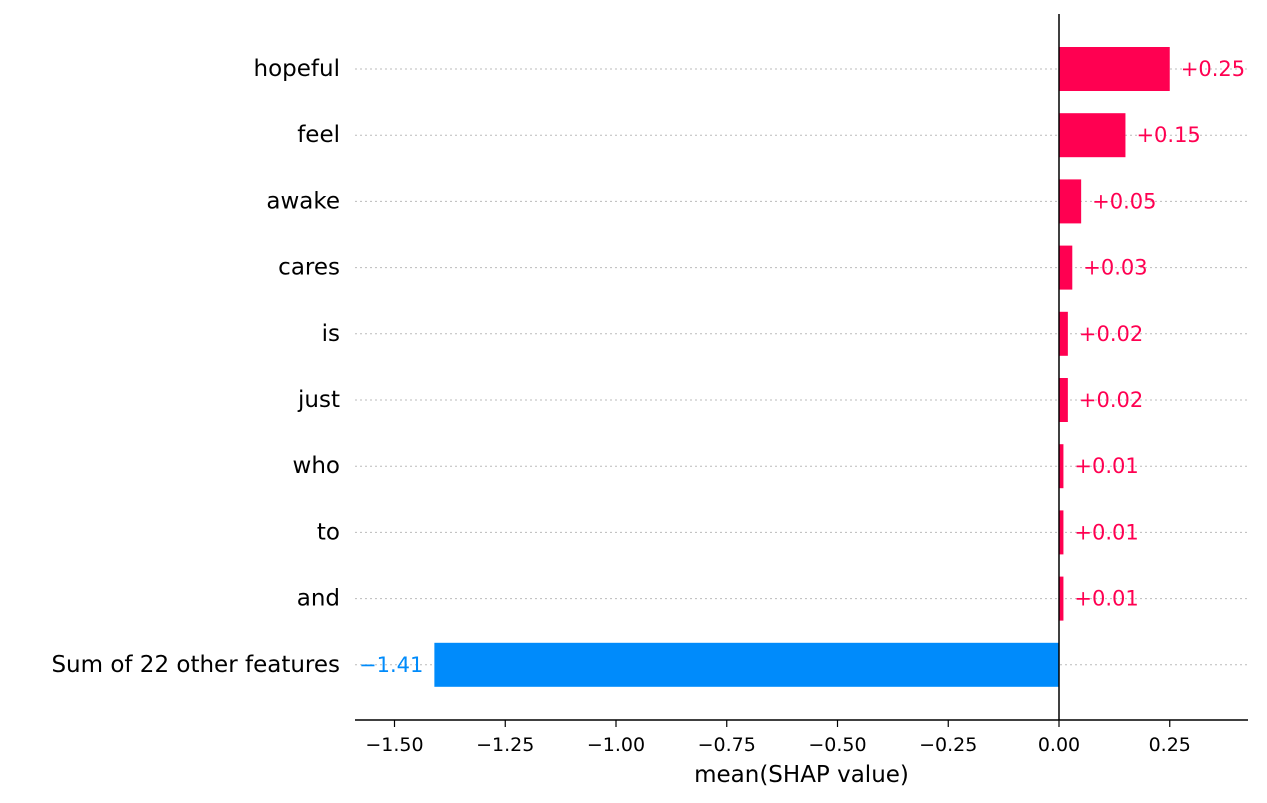 This screenshot has width=1267, height=803. What do you see at coordinates (318, 599) in the screenshot?
I see `feature-label: and` at bounding box center [318, 599].